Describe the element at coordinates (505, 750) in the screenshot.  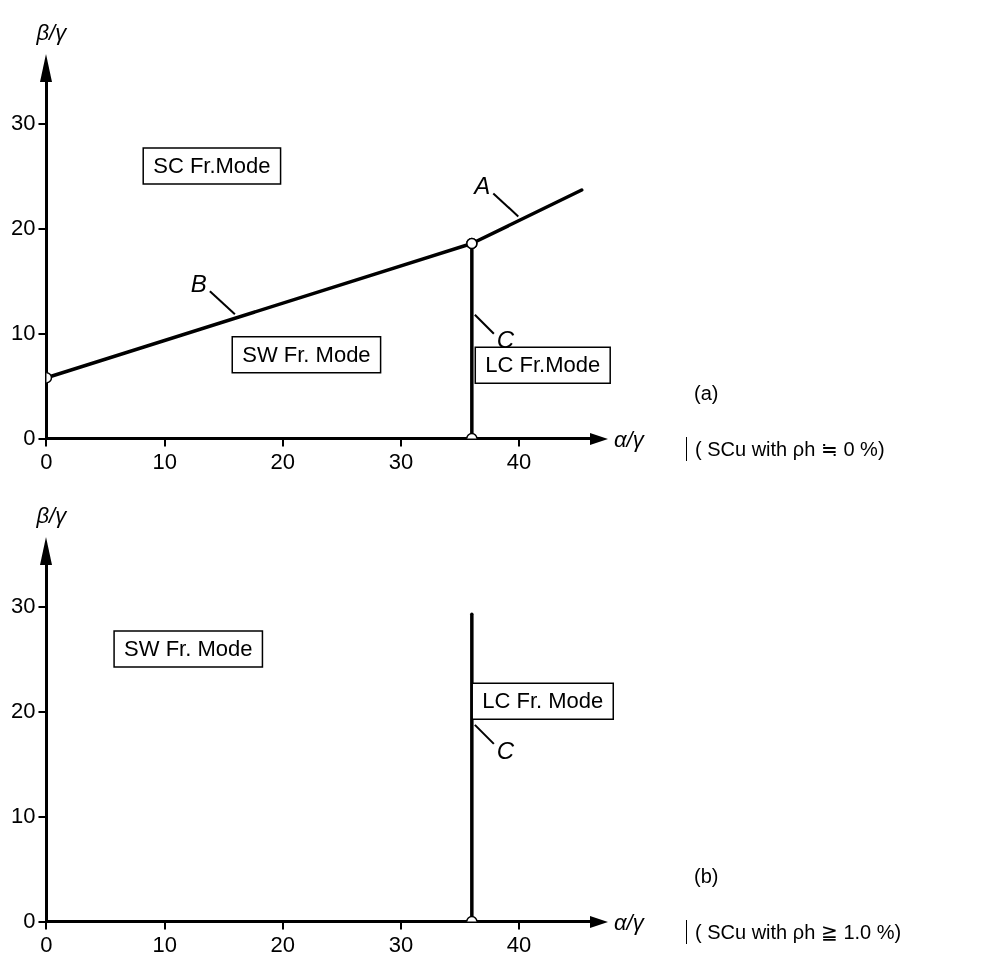
I see `legend-label: C` at that location.